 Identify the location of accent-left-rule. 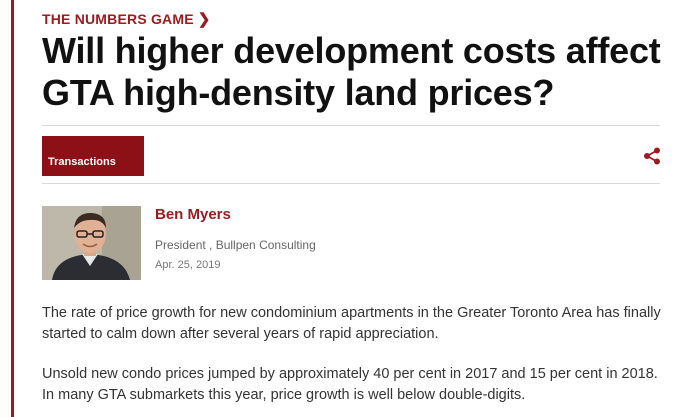
(12, 208).